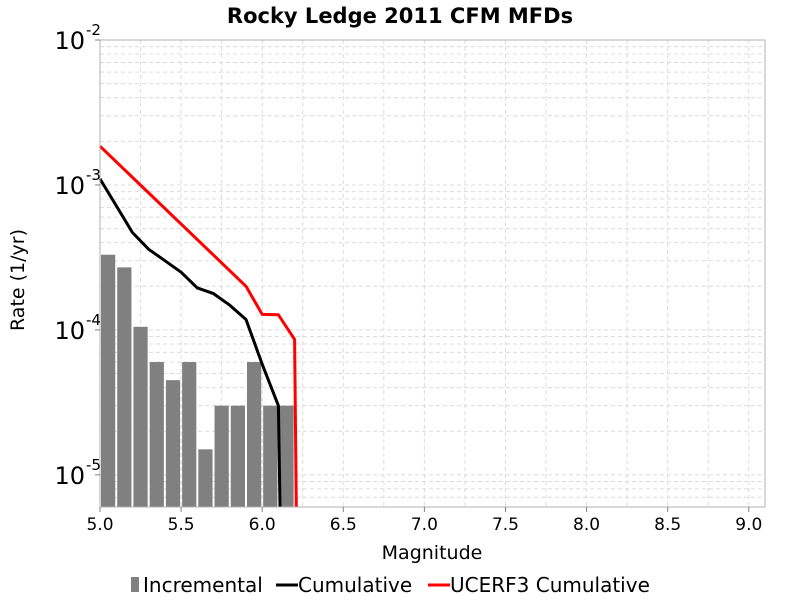  Describe the element at coordinates (93, 30) in the screenshot. I see `y-tick-exponent: -2` at that location.